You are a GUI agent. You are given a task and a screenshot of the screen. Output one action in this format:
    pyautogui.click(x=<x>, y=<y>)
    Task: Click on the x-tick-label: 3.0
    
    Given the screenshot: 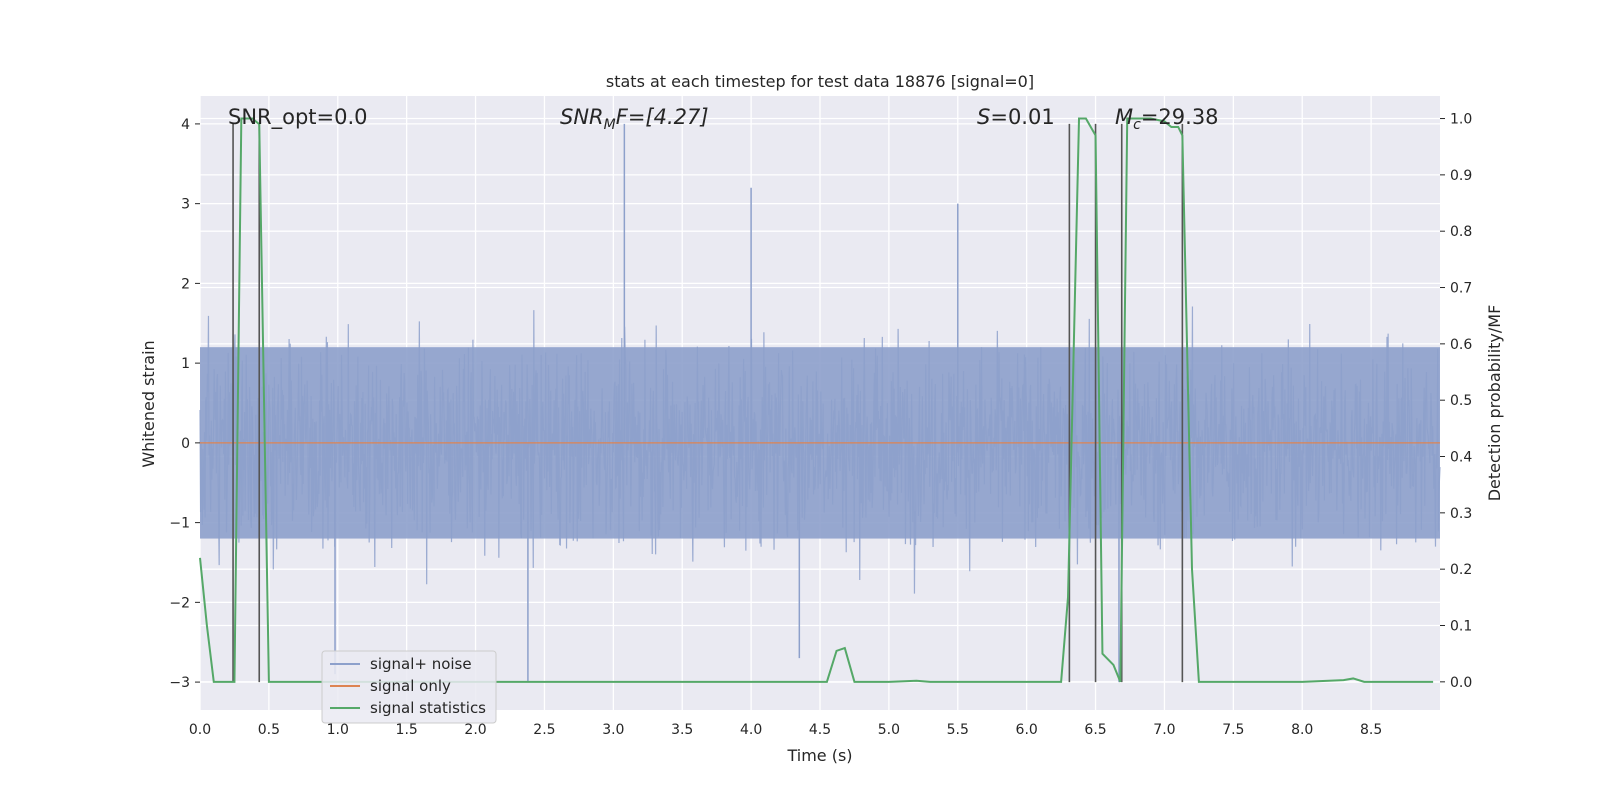 What is the action you would take?
    pyautogui.click(x=613, y=730)
    